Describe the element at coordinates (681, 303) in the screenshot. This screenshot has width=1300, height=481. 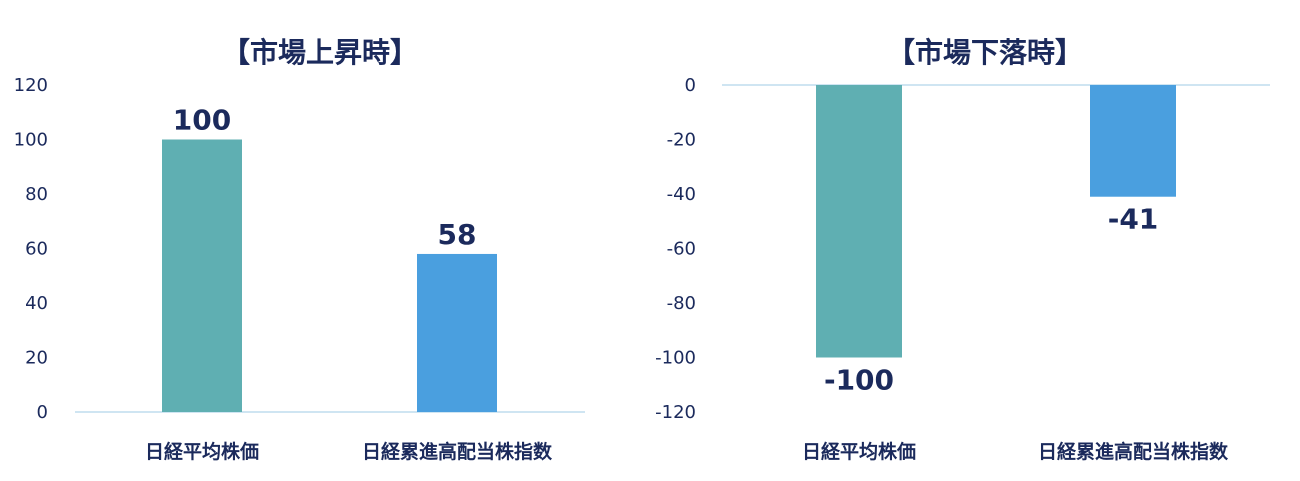
I see `y-tick-label: -80` at that location.